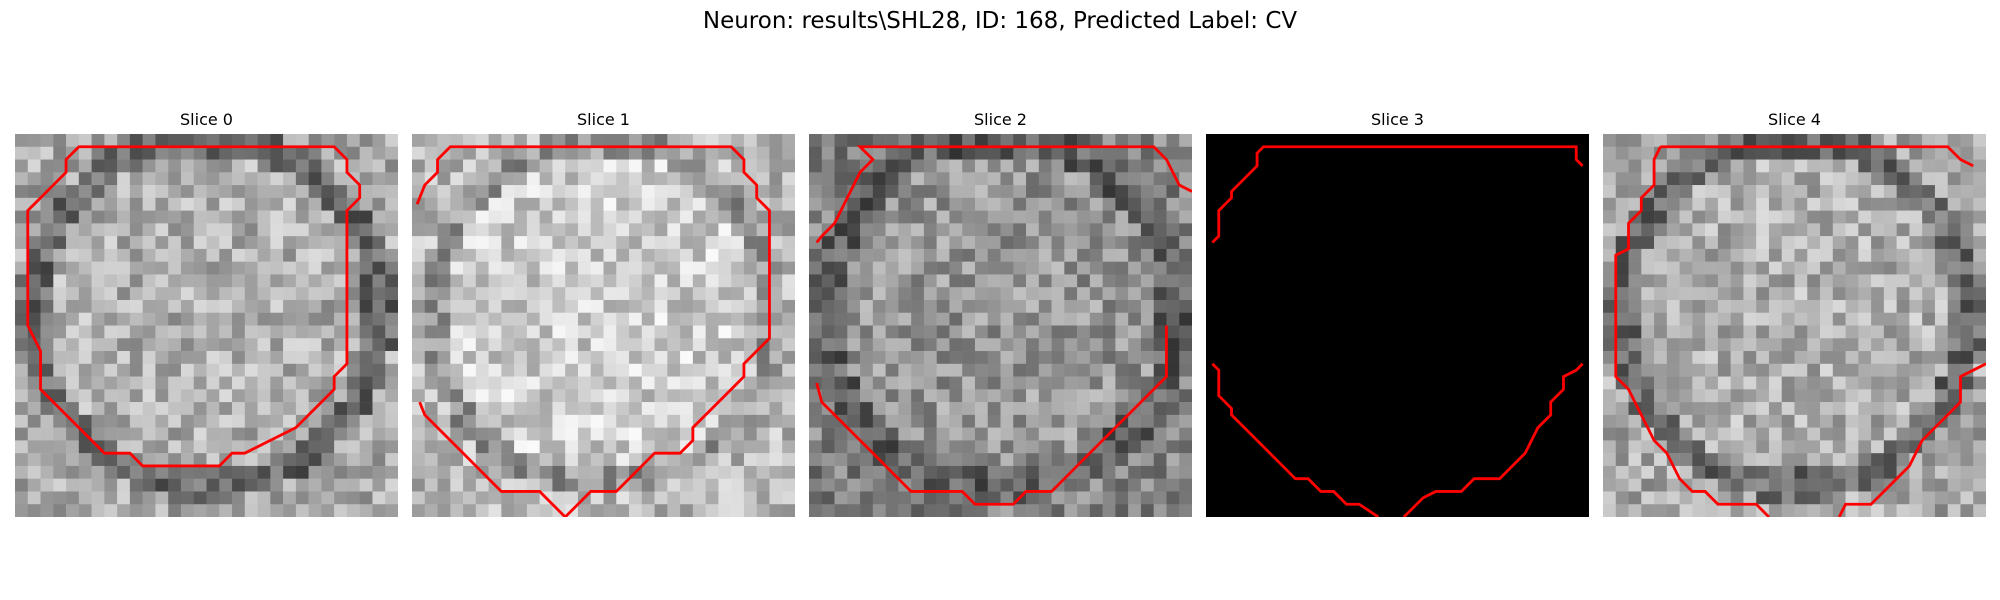 This screenshot has height=600, width=2000. I want to click on slice-panel-3: Slice 3, so click(1397, 312).